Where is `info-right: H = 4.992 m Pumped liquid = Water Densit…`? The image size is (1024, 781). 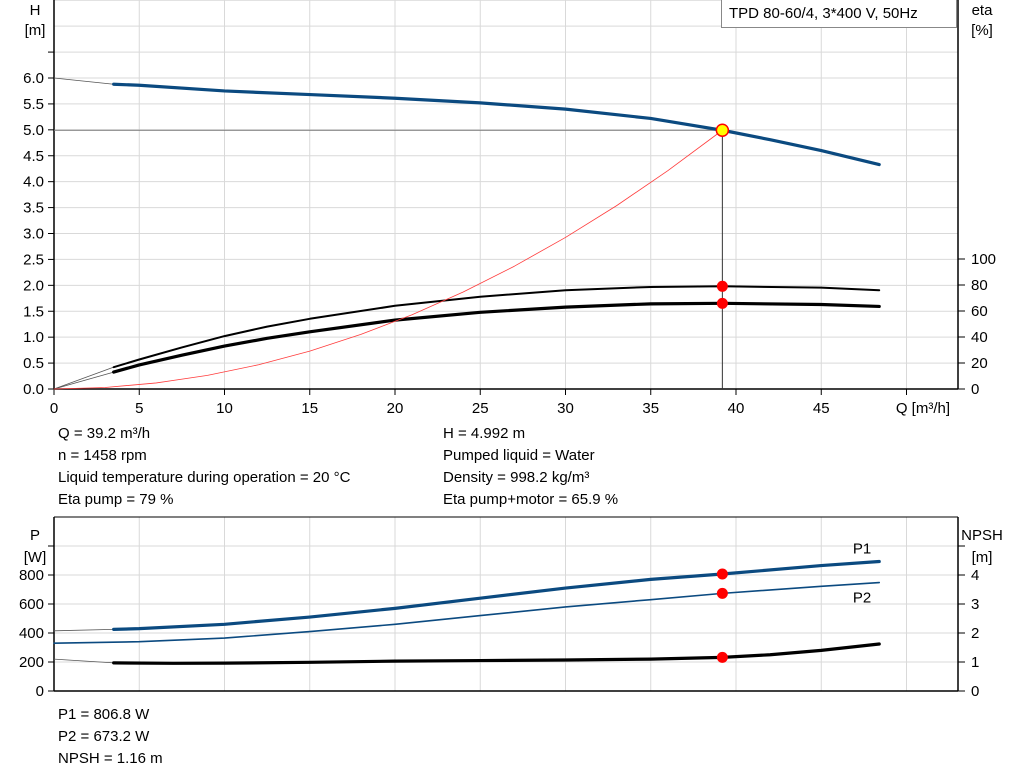
info-right: H = 4.992 m Pumped liquid = Water Densit… is located at coordinates (530, 467).